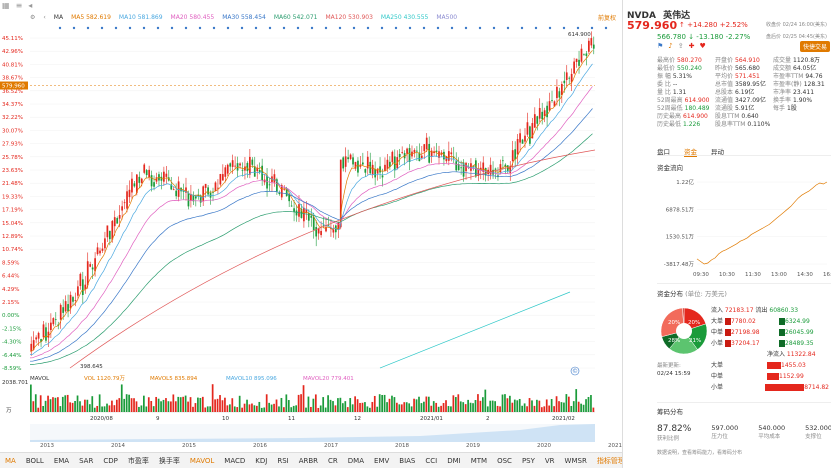  Describe the element at coordinates (308, 460) in the screenshot. I see `indicator-tab-arbr: ARBR` at that location.